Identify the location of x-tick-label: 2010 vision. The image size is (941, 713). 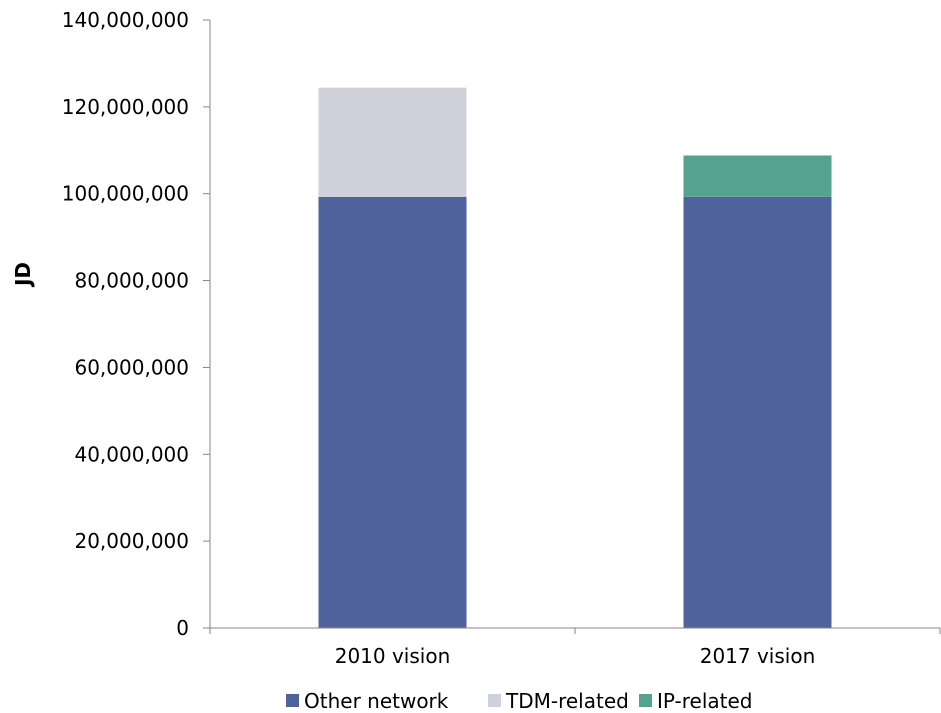
(393, 656).